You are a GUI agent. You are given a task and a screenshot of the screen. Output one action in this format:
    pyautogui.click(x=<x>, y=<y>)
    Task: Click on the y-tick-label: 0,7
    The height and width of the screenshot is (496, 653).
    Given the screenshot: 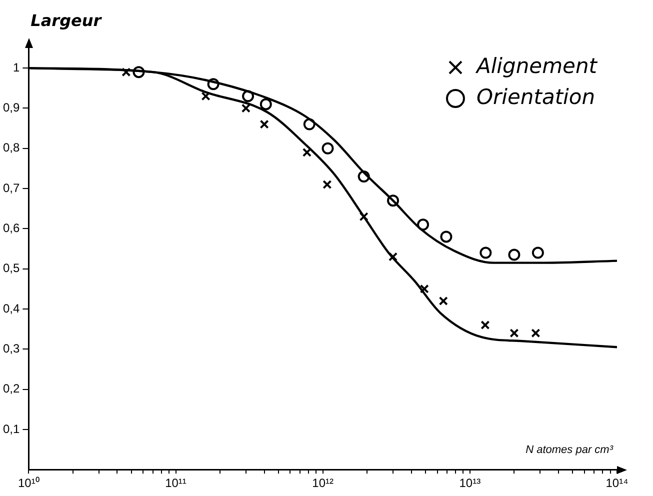 What is the action you would take?
    pyautogui.click(x=11, y=187)
    